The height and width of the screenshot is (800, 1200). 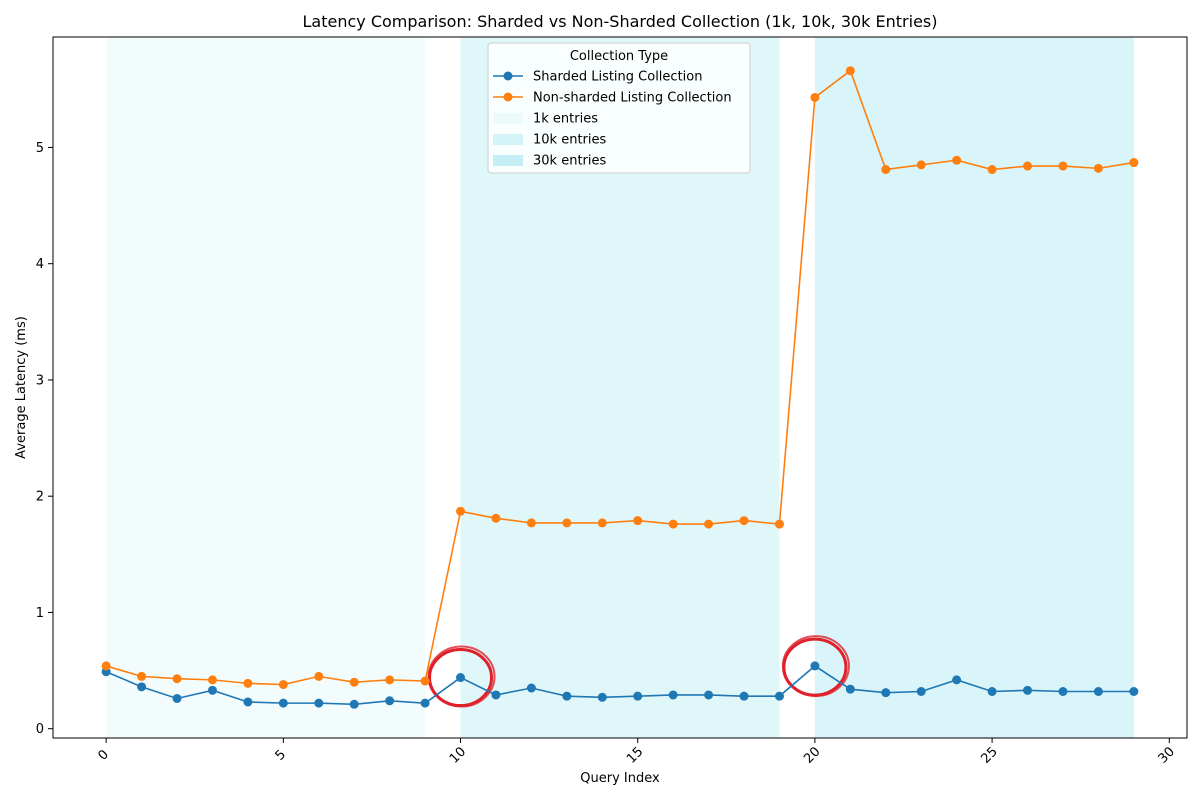 I want to click on x-tick-label: 10, so click(x=458, y=755).